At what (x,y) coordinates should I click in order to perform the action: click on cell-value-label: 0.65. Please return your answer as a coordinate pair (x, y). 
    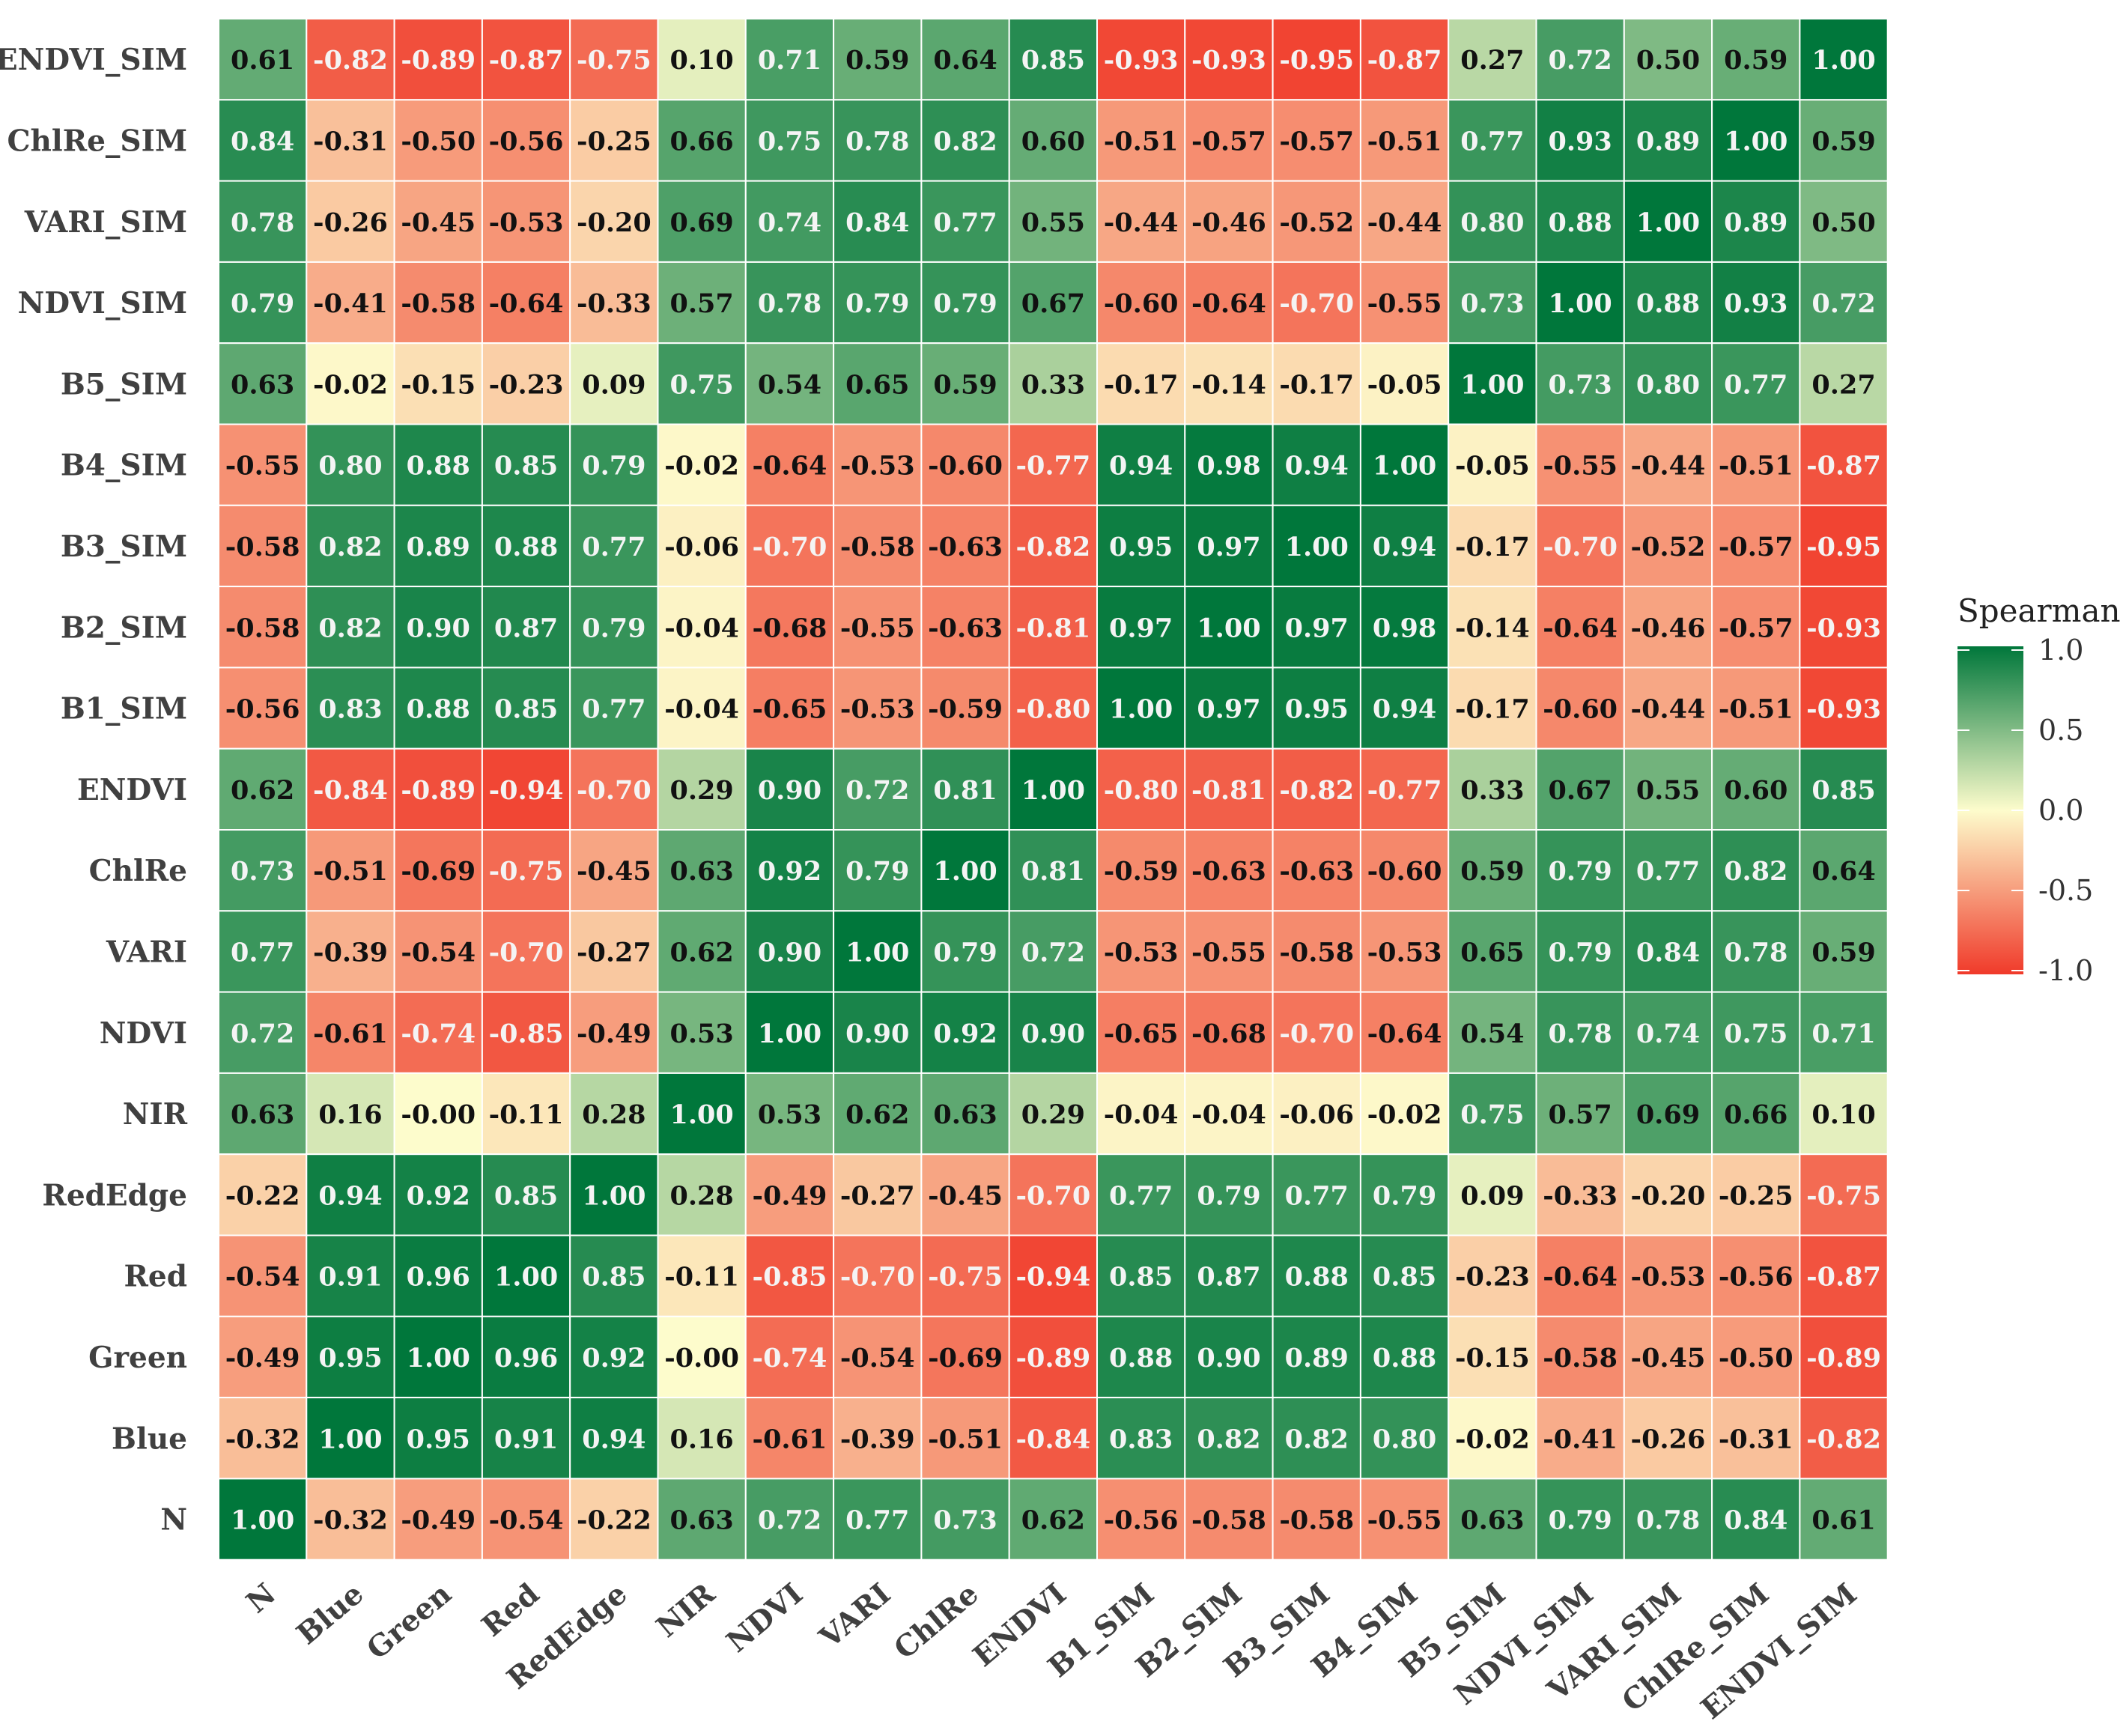
    Looking at the image, I should click on (877, 384).